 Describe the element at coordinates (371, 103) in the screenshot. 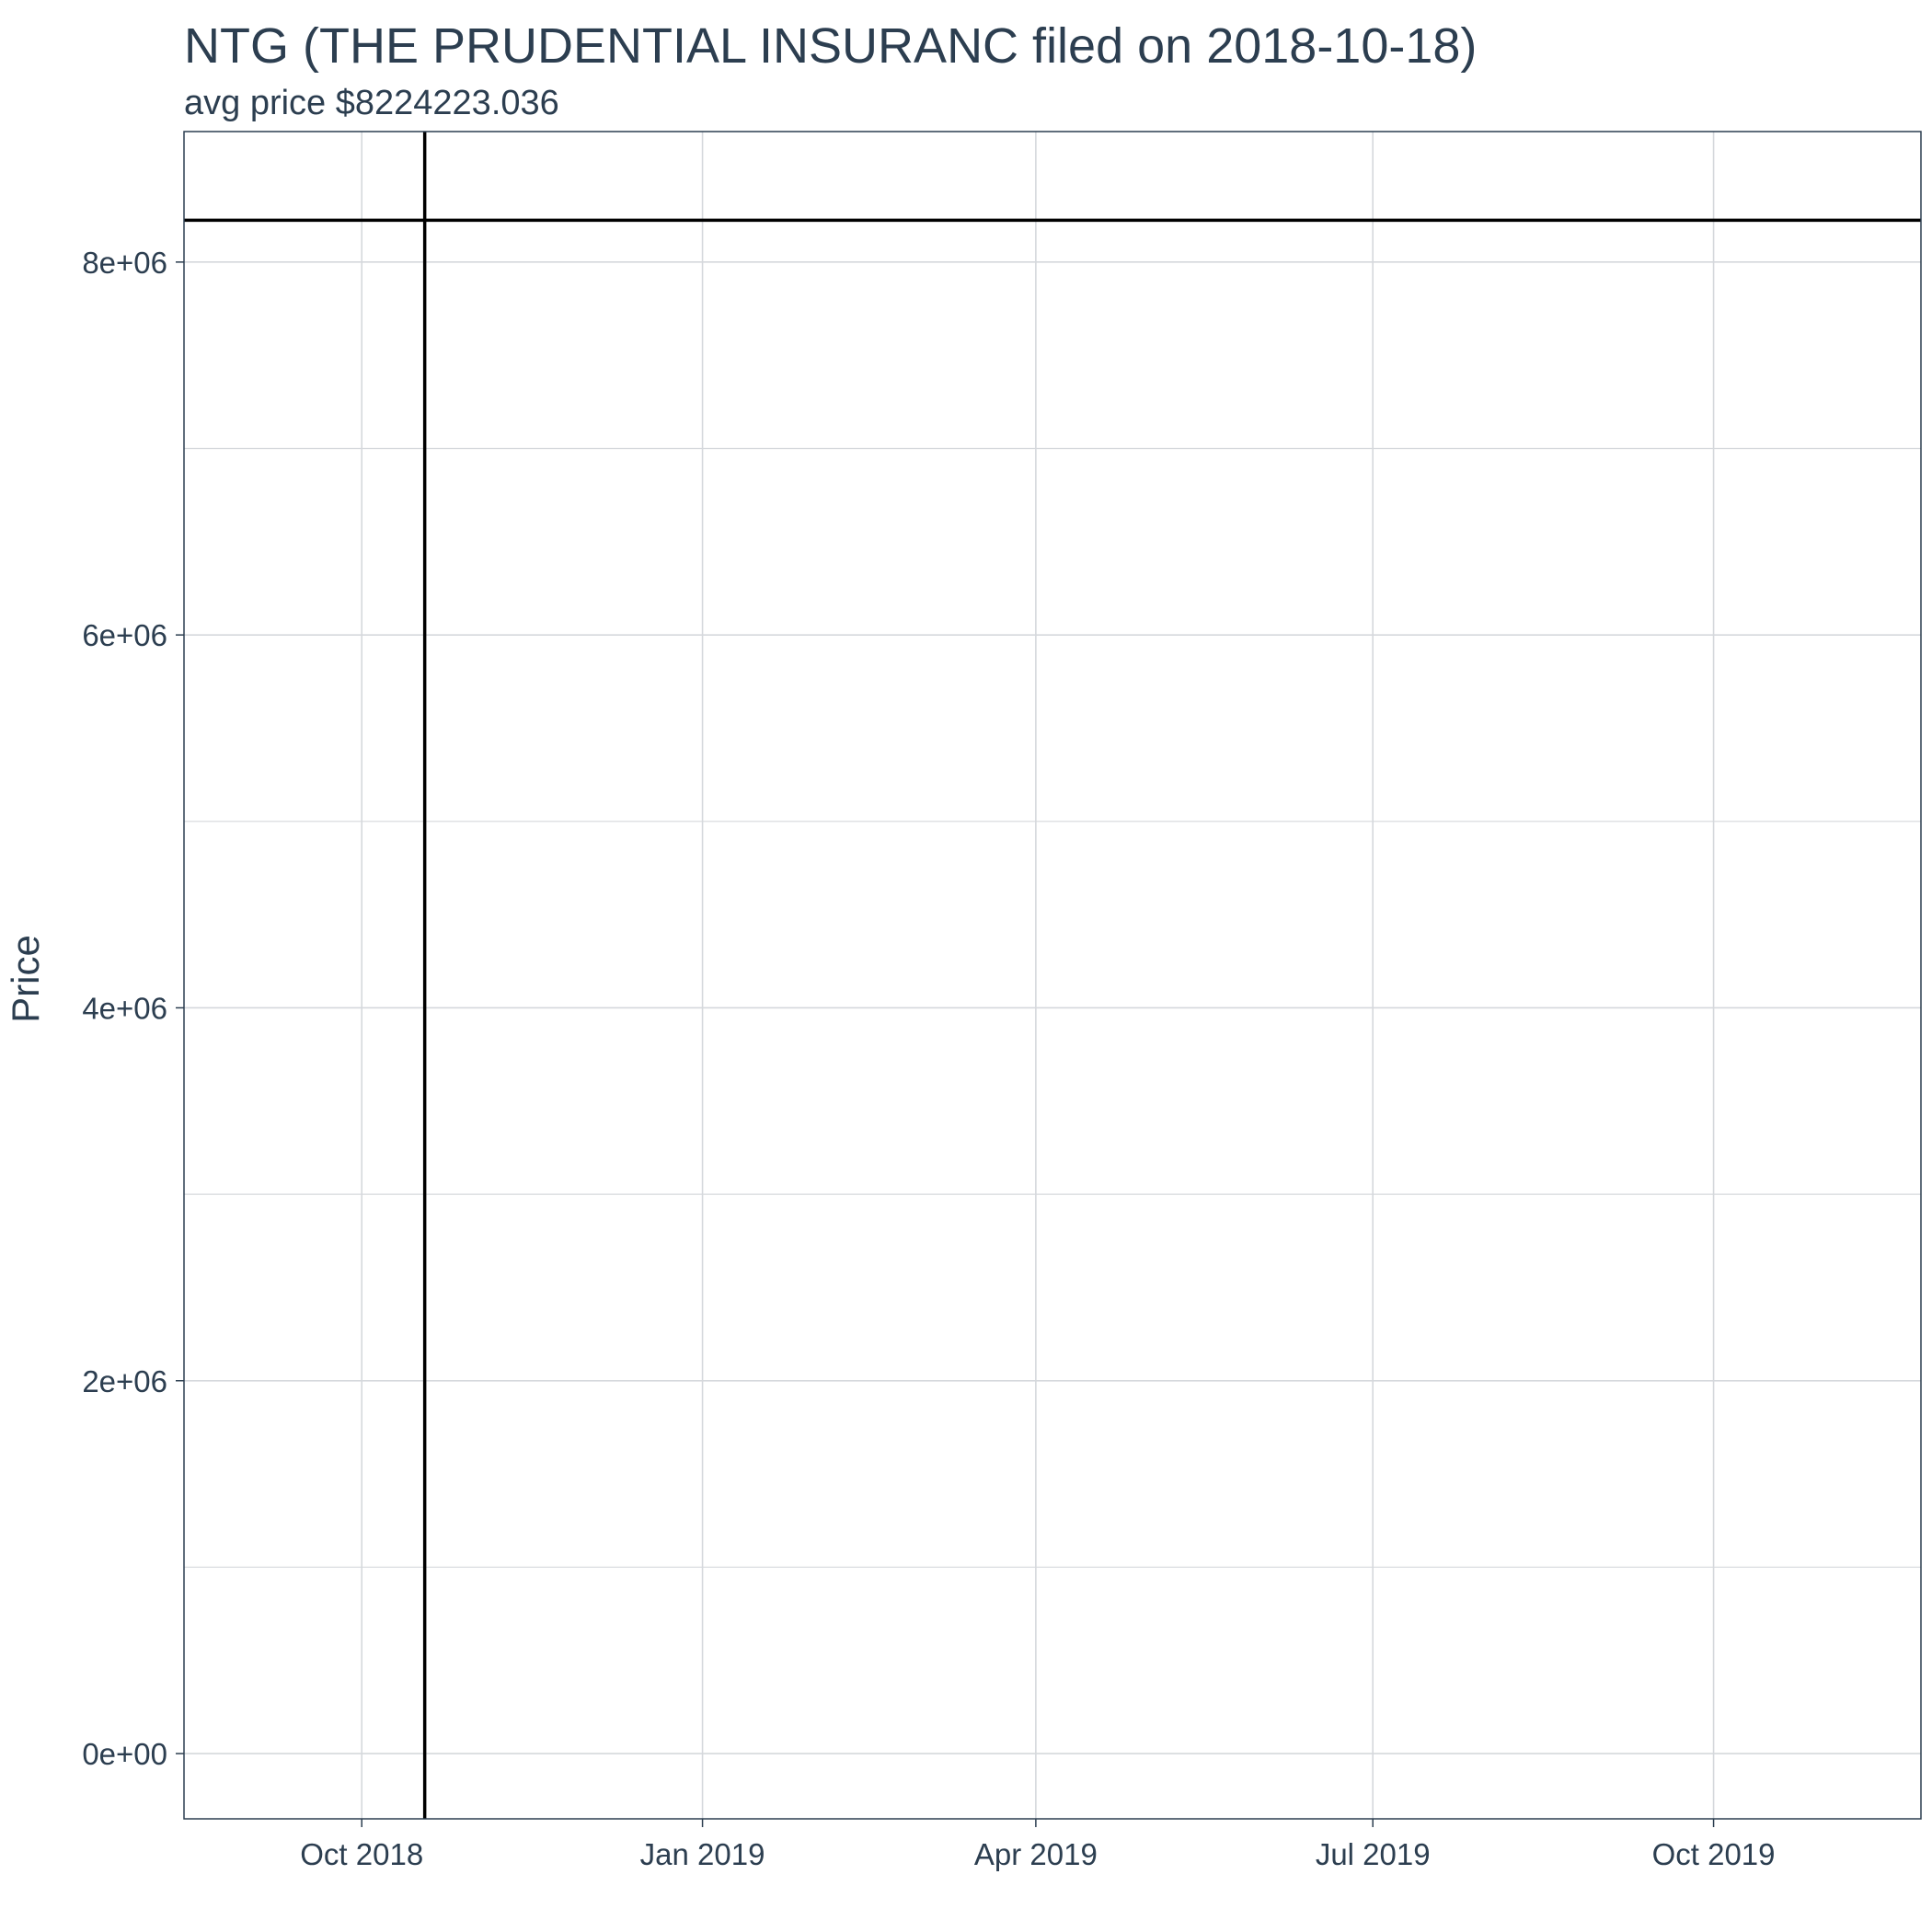

I see `chart-subtitle: avg price $8224223.036` at that location.